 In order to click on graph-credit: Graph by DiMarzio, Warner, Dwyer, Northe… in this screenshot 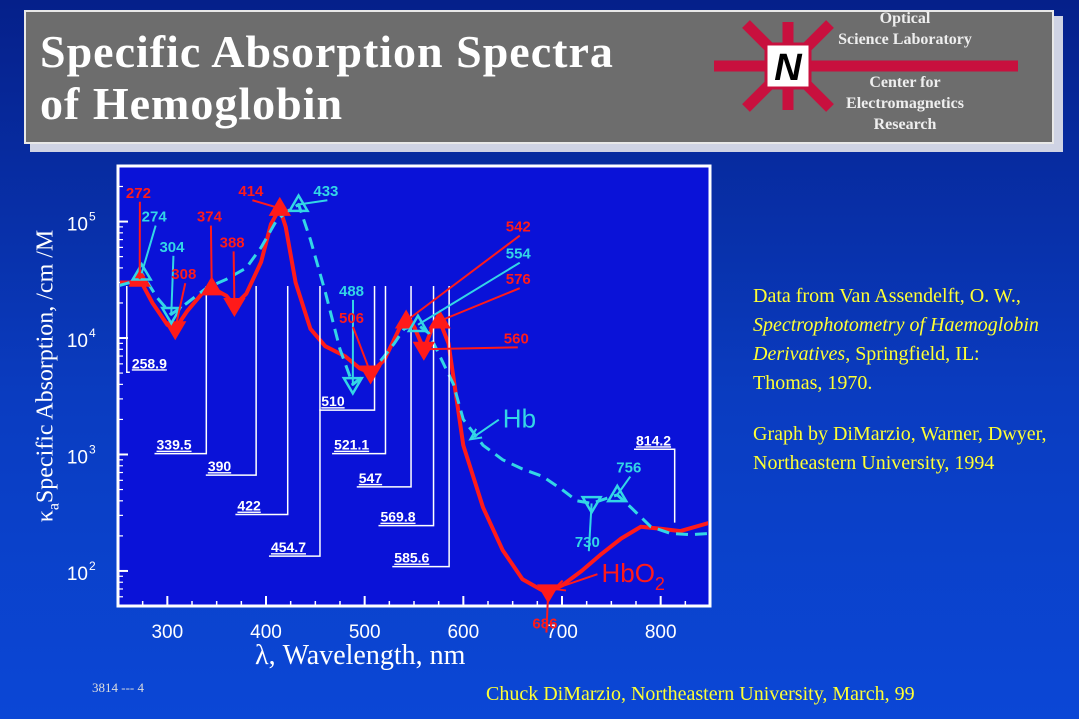, I will do `click(900, 448)`.